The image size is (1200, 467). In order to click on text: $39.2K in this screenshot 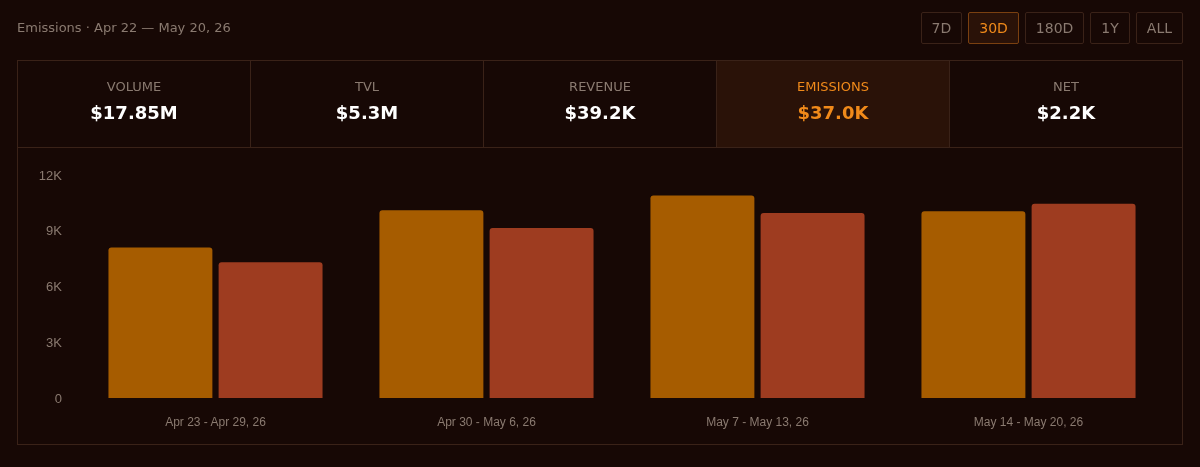, I will do `click(600, 112)`.